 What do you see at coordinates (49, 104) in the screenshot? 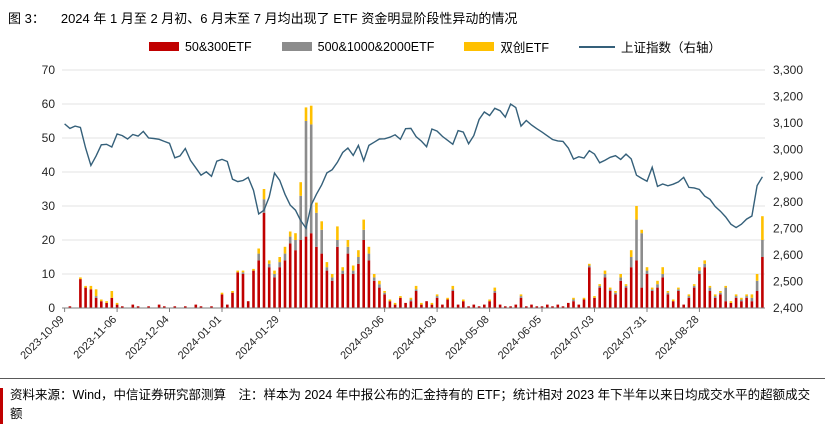
I see `svg-text: 60` at bounding box center [49, 104].